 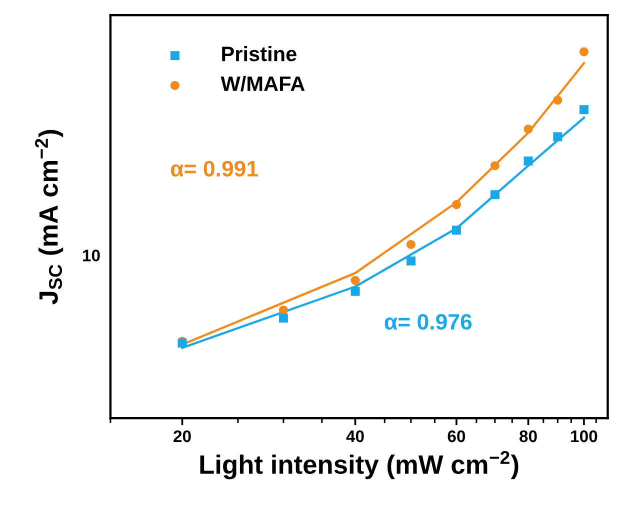 What do you see at coordinates (262, 84) in the screenshot?
I see `legend-label: W/MAFA` at bounding box center [262, 84].